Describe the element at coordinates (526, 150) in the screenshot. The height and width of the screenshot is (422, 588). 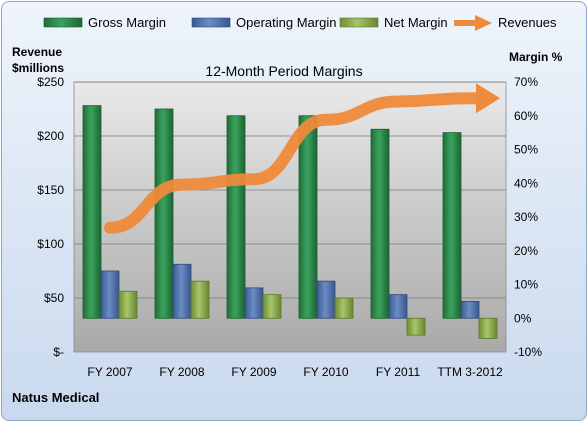
I see `right-tick-label: 50%` at that location.